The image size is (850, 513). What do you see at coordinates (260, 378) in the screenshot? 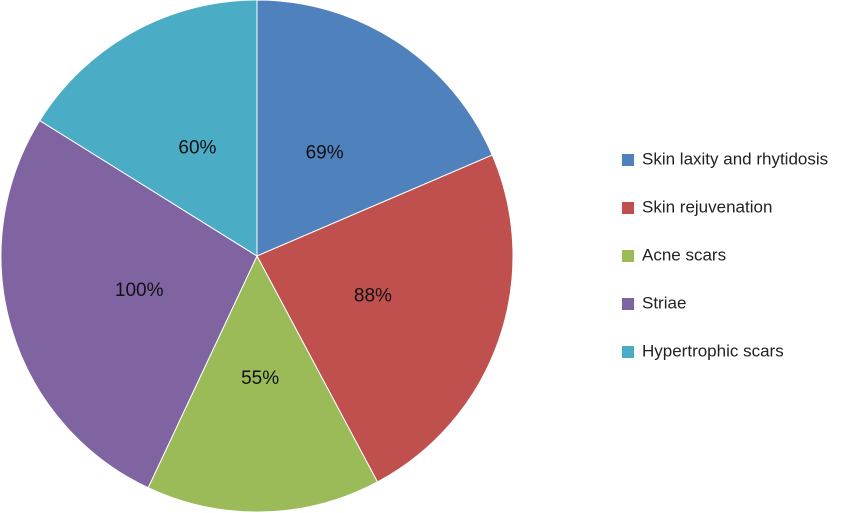
I see `slice-data-label: 55%` at bounding box center [260, 378].